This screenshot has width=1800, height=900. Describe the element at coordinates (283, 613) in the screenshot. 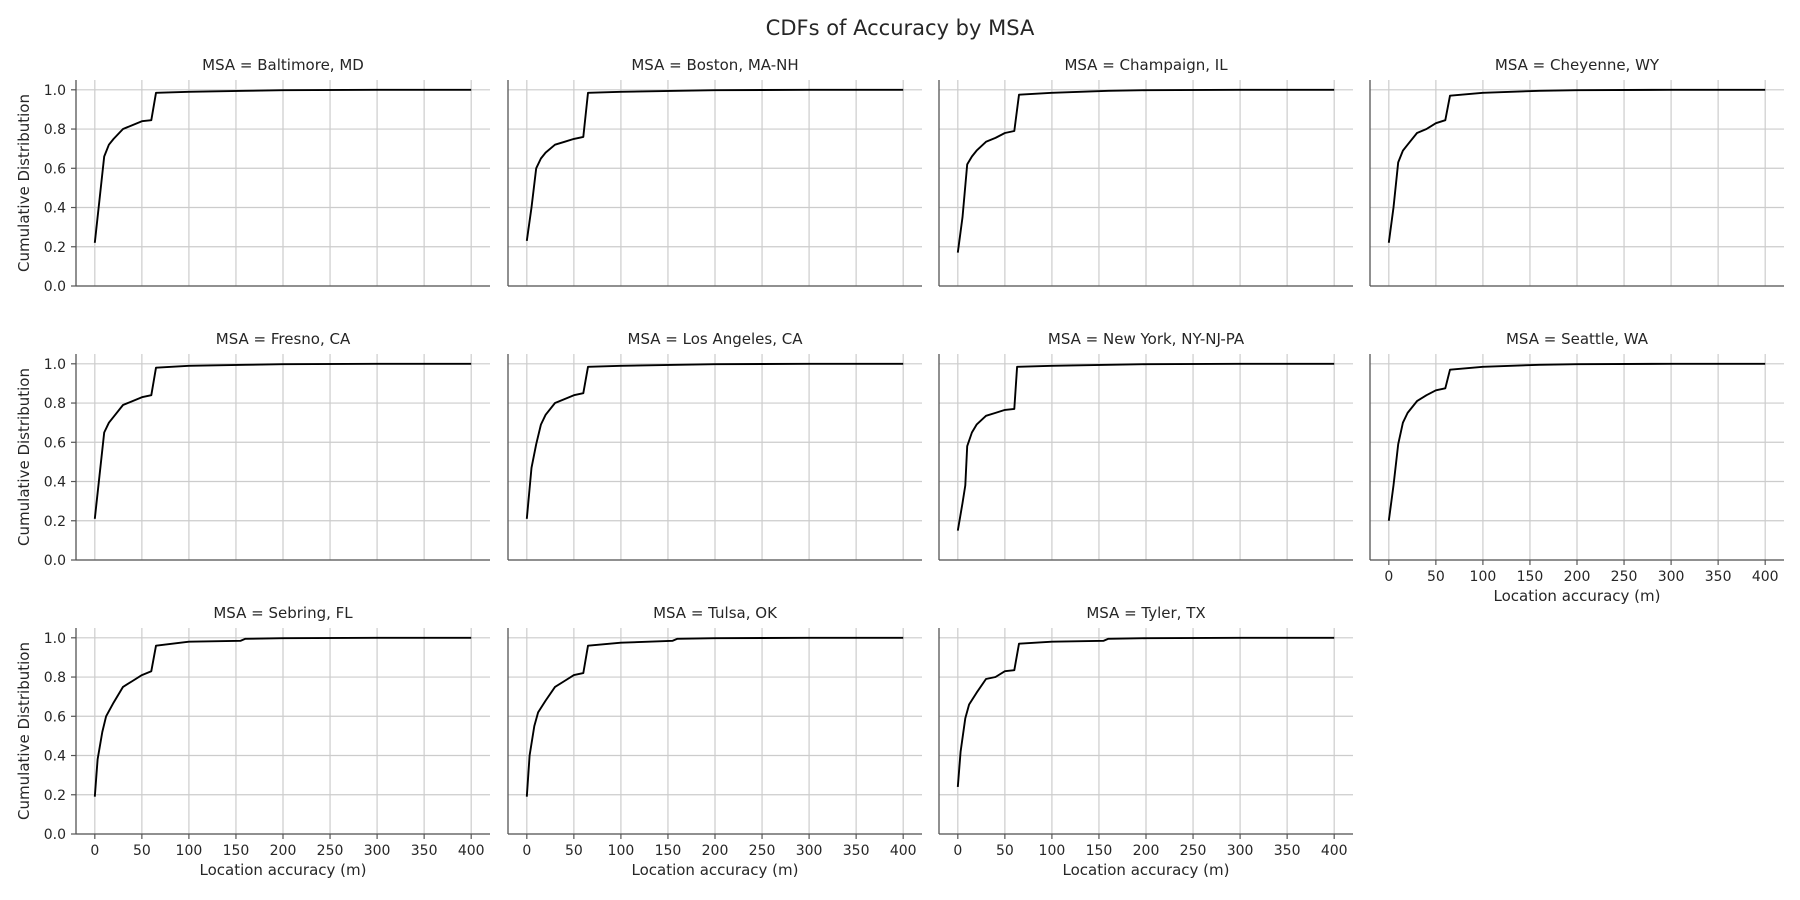

I see `panel-title: MSA = Sebring, FL` at that location.